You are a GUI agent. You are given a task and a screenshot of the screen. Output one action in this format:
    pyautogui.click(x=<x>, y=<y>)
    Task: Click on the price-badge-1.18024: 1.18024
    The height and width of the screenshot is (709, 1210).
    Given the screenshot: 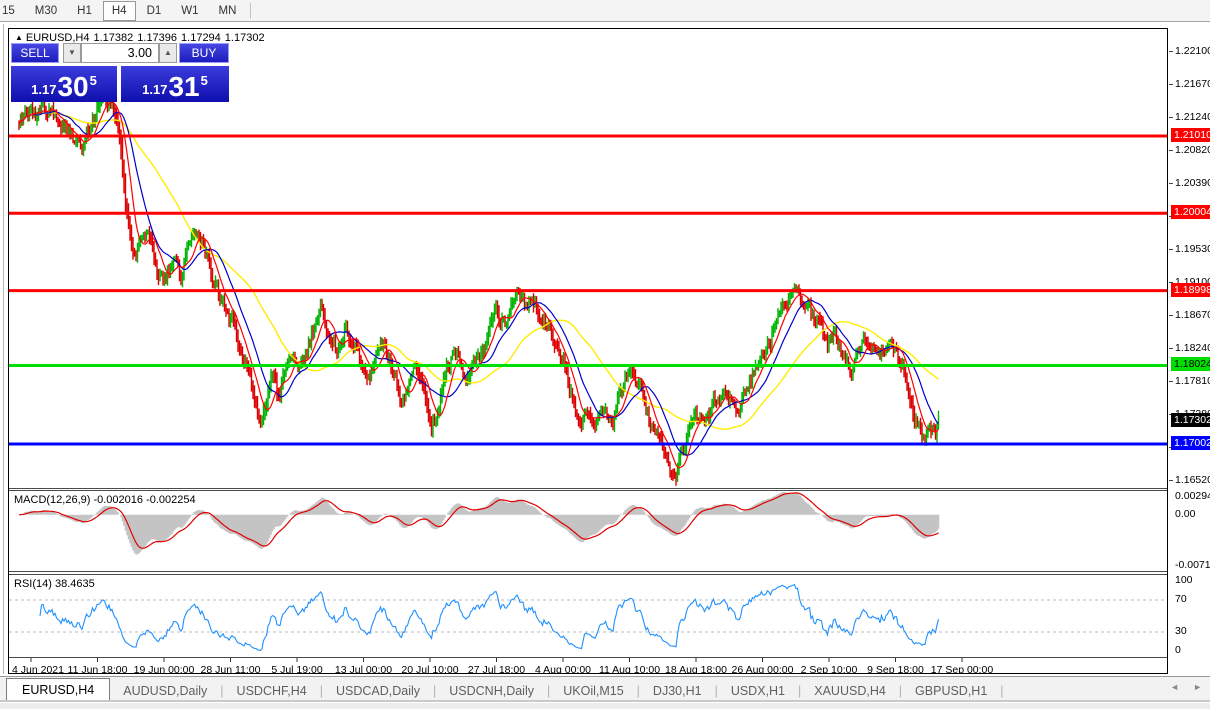 What is the action you would take?
    pyautogui.click(x=1190, y=364)
    